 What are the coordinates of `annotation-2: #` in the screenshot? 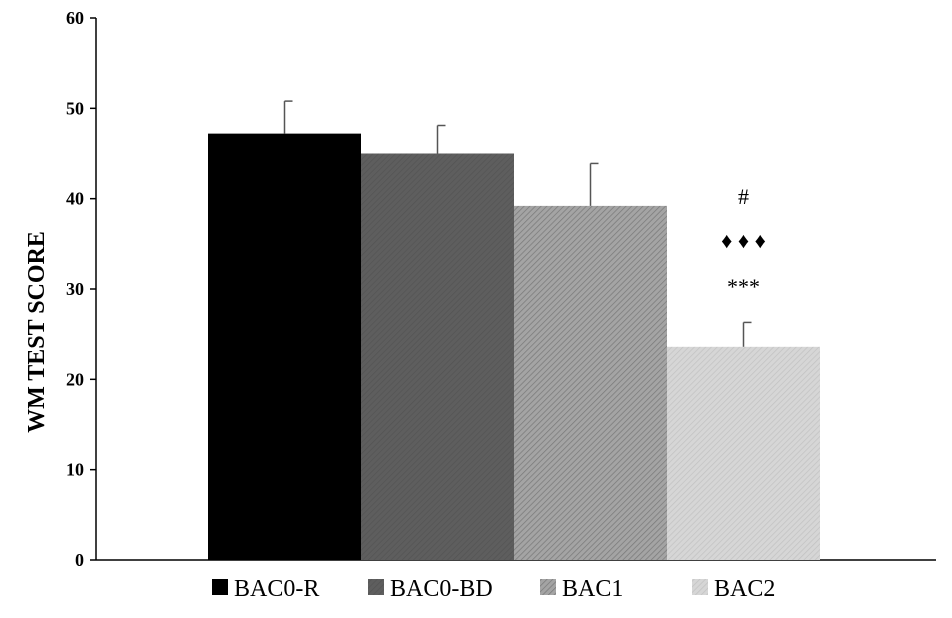 It's located at (743, 196).